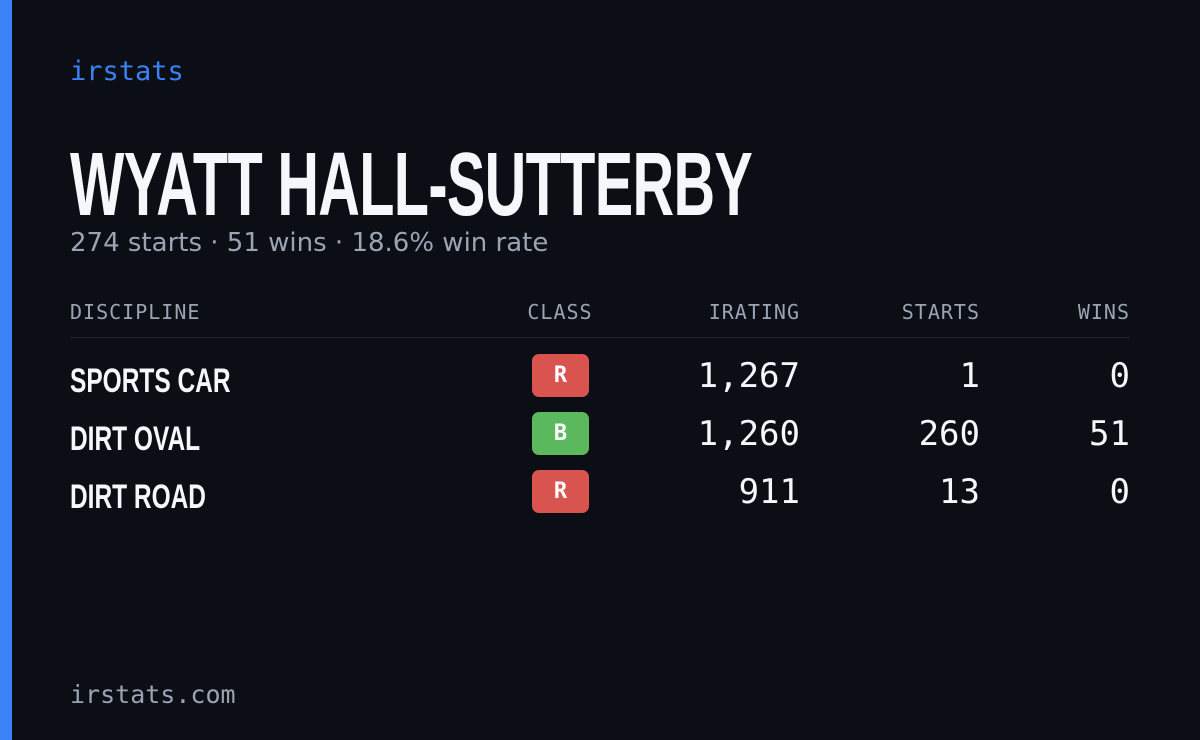  What do you see at coordinates (150, 381) in the screenshot?
I see `discipline: SPORTS CAR` at bounding box center [150, 381].